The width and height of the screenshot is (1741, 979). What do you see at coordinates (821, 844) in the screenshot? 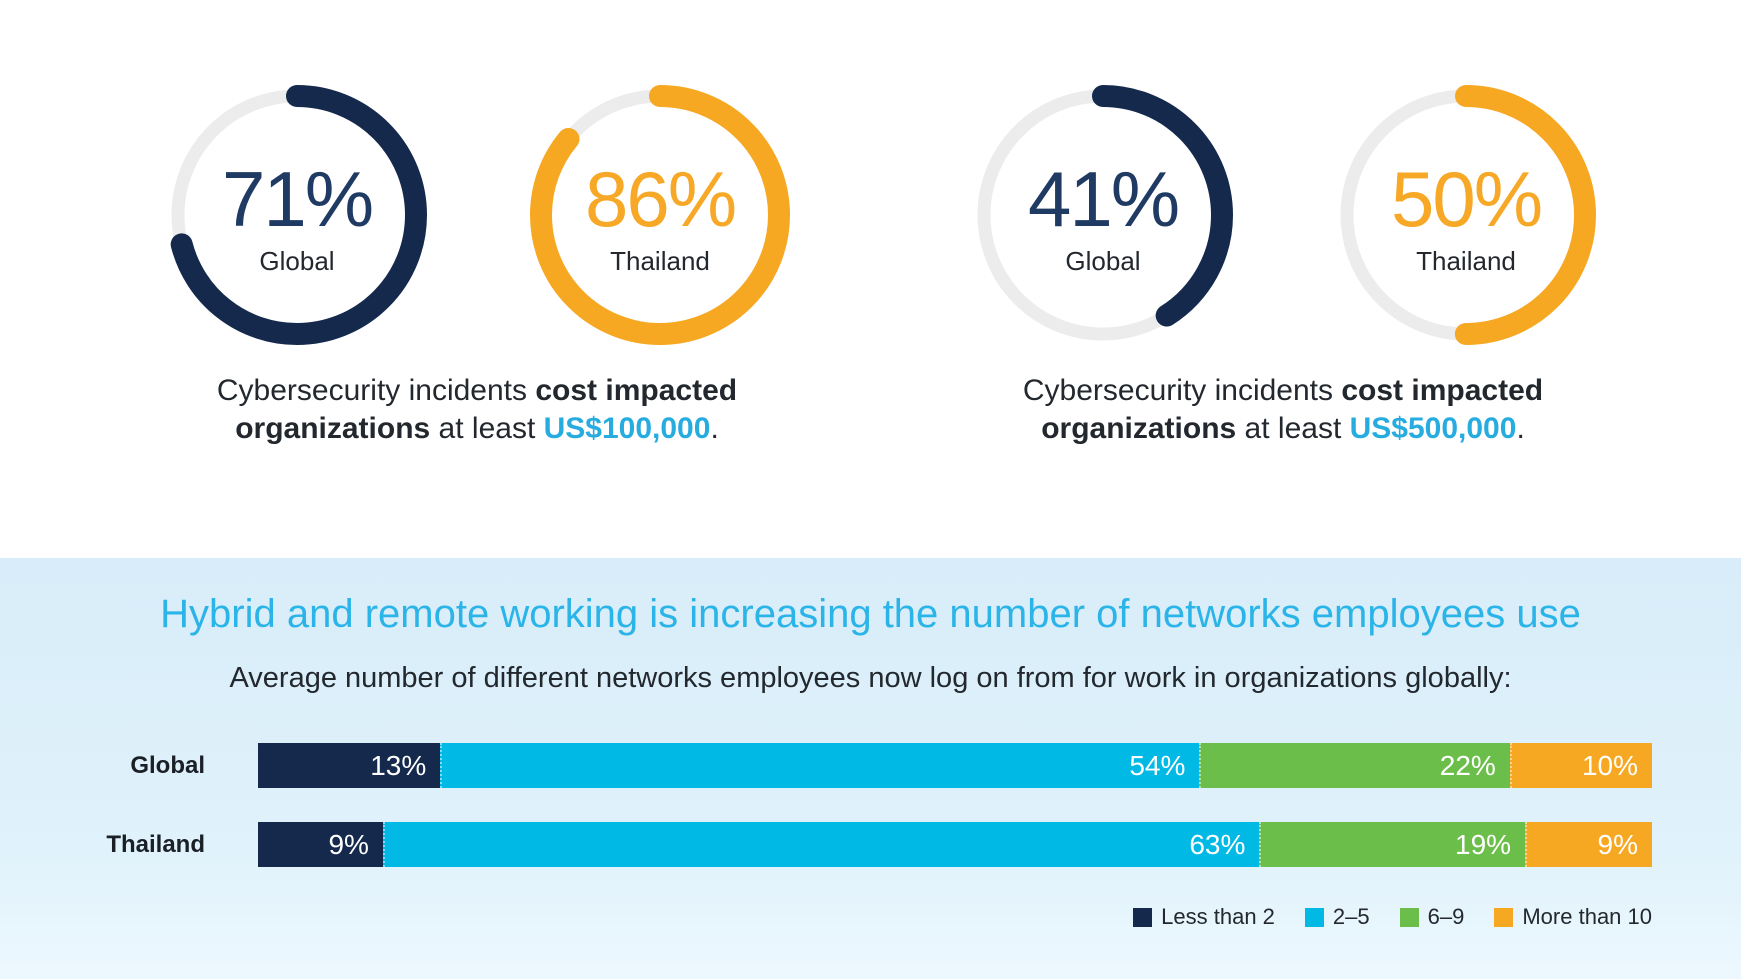
I see `bar-segment-2-5: 63%` at bounding box center [821, 844].